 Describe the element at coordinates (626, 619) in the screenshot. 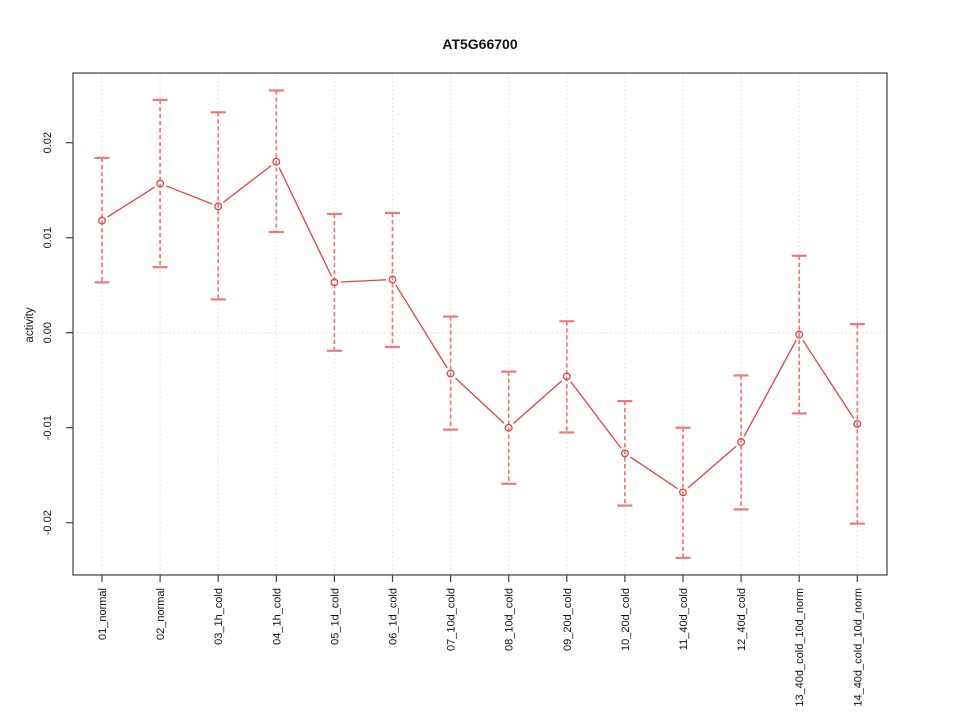

I see `x-axis-tick-label: 10_20d_cold` at that location.